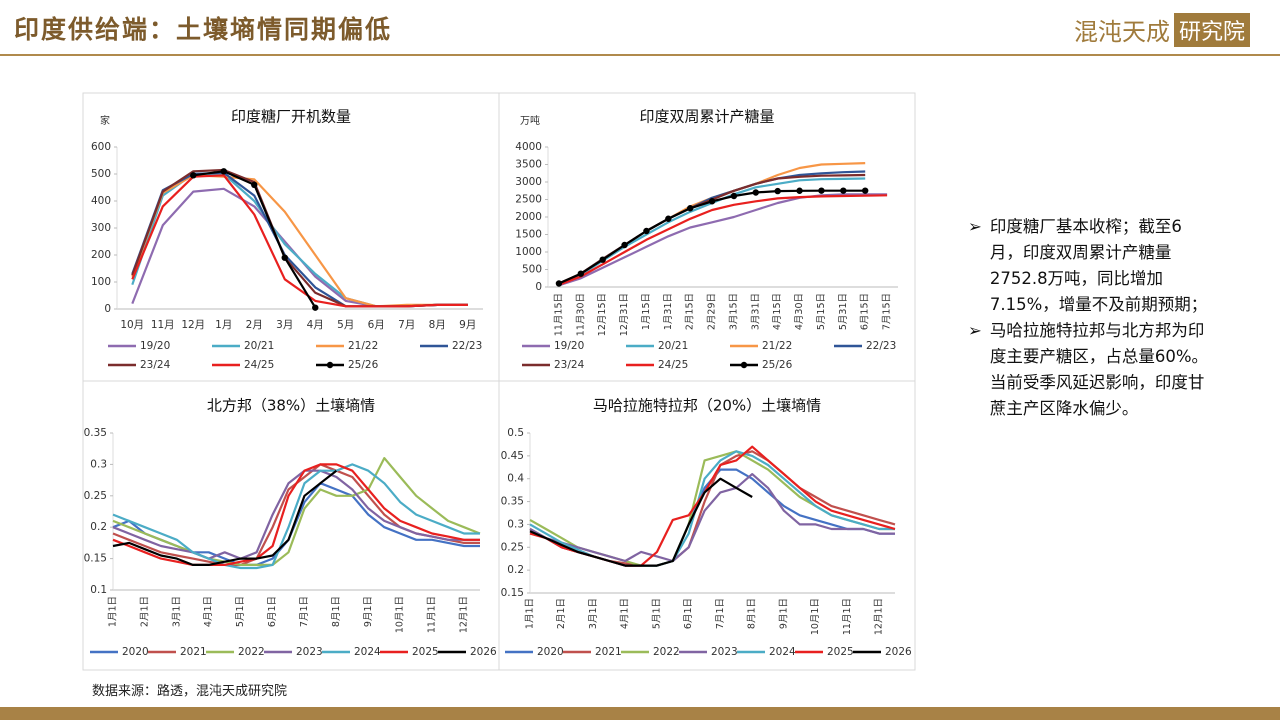  What do you see at coordinates (254, 325) in the screenshot?
I see `x-tick-label: 2月` at bounding box center [254, 325].